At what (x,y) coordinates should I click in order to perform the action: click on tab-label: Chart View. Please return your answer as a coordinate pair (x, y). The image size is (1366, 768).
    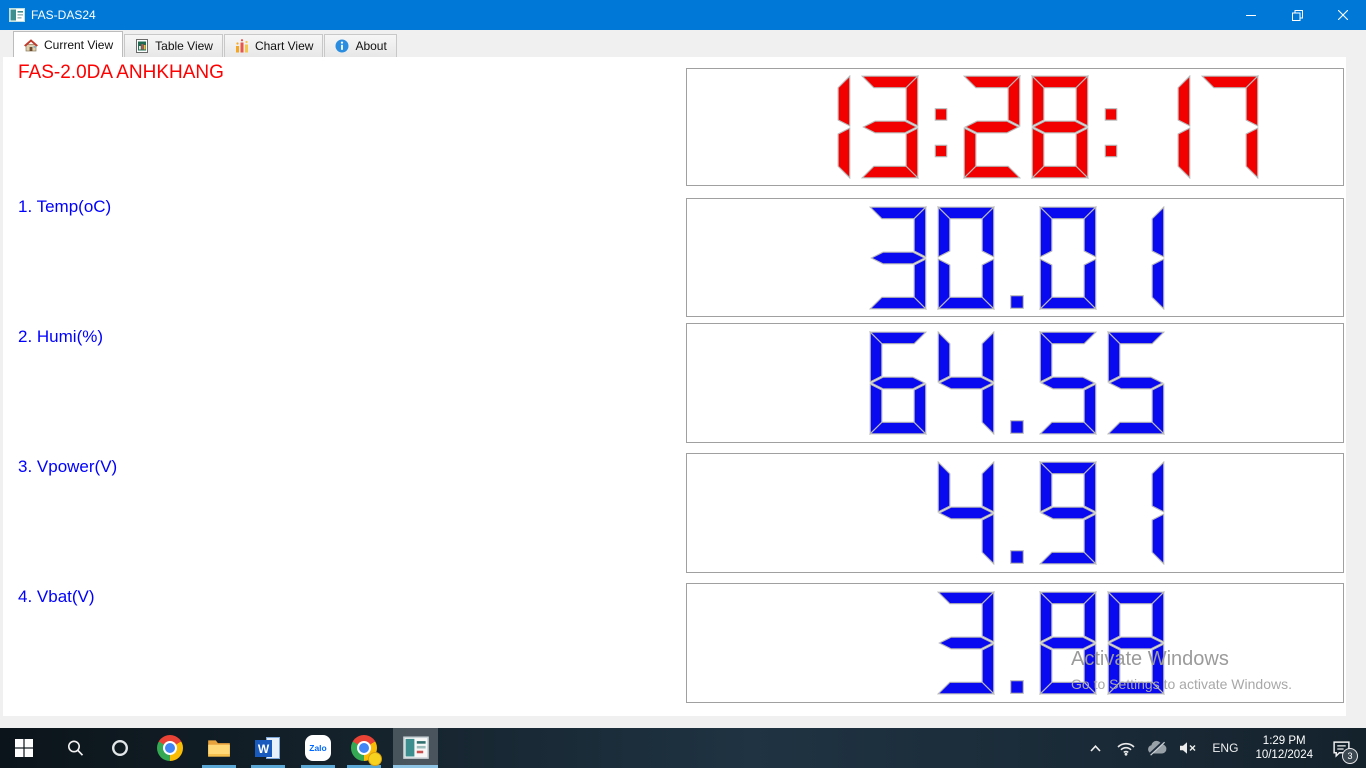
    Looking at the image, I should click on (284, 46).